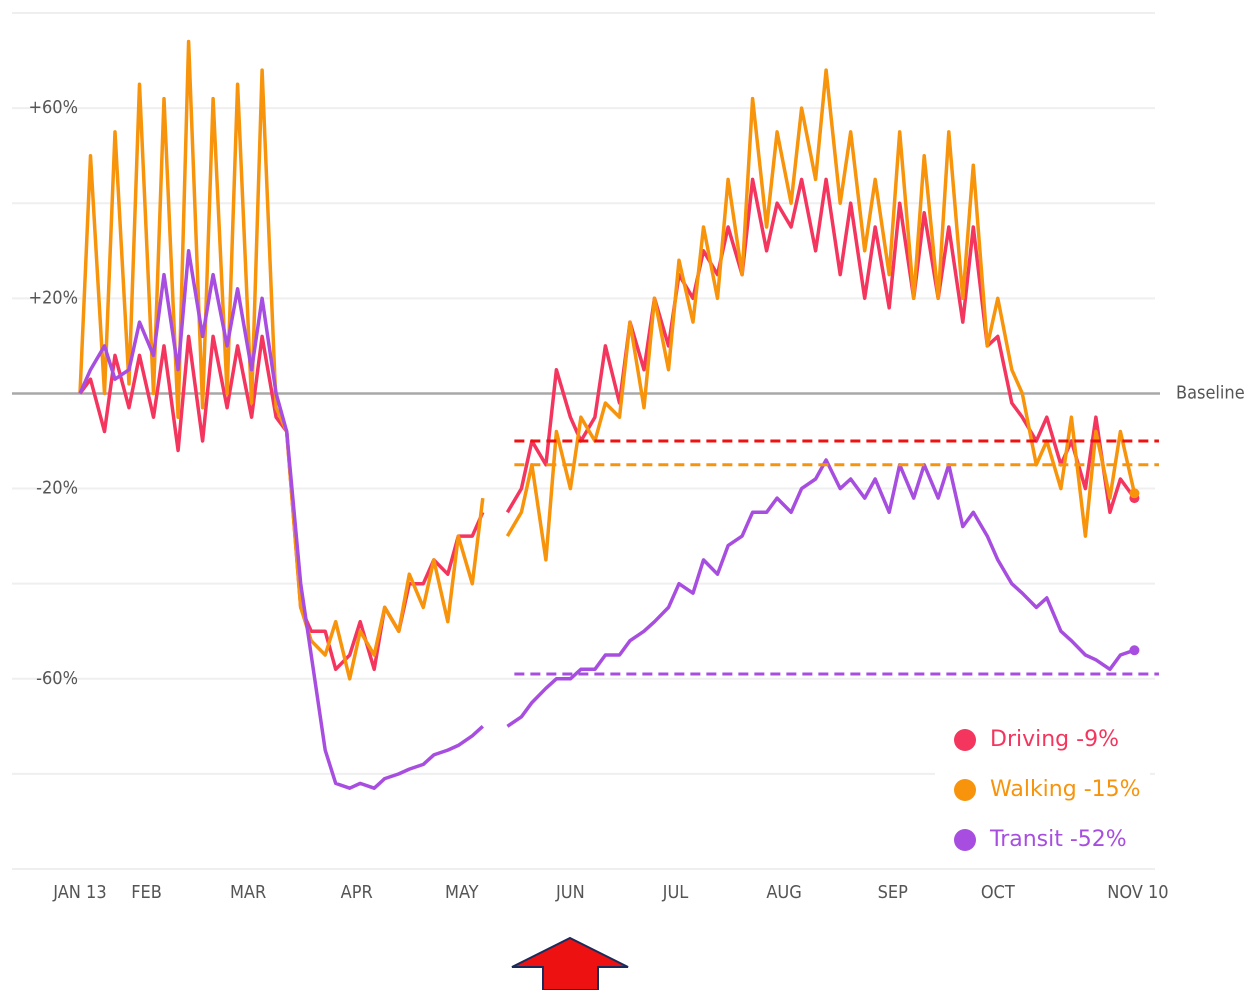  What do you see at coordinates (57, 488) in the screenshot?
I see `y-tick-label: -20%` at bounding box center [57, 488].